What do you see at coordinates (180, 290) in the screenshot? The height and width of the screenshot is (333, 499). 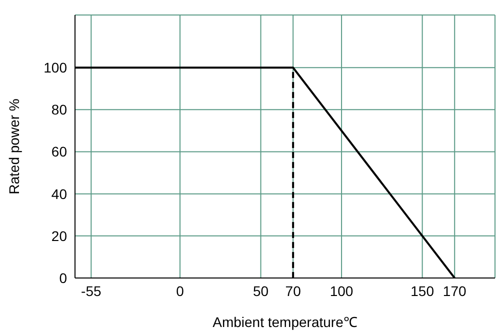 I see `x-tick-label: 0` at bounding box center [180, 290].